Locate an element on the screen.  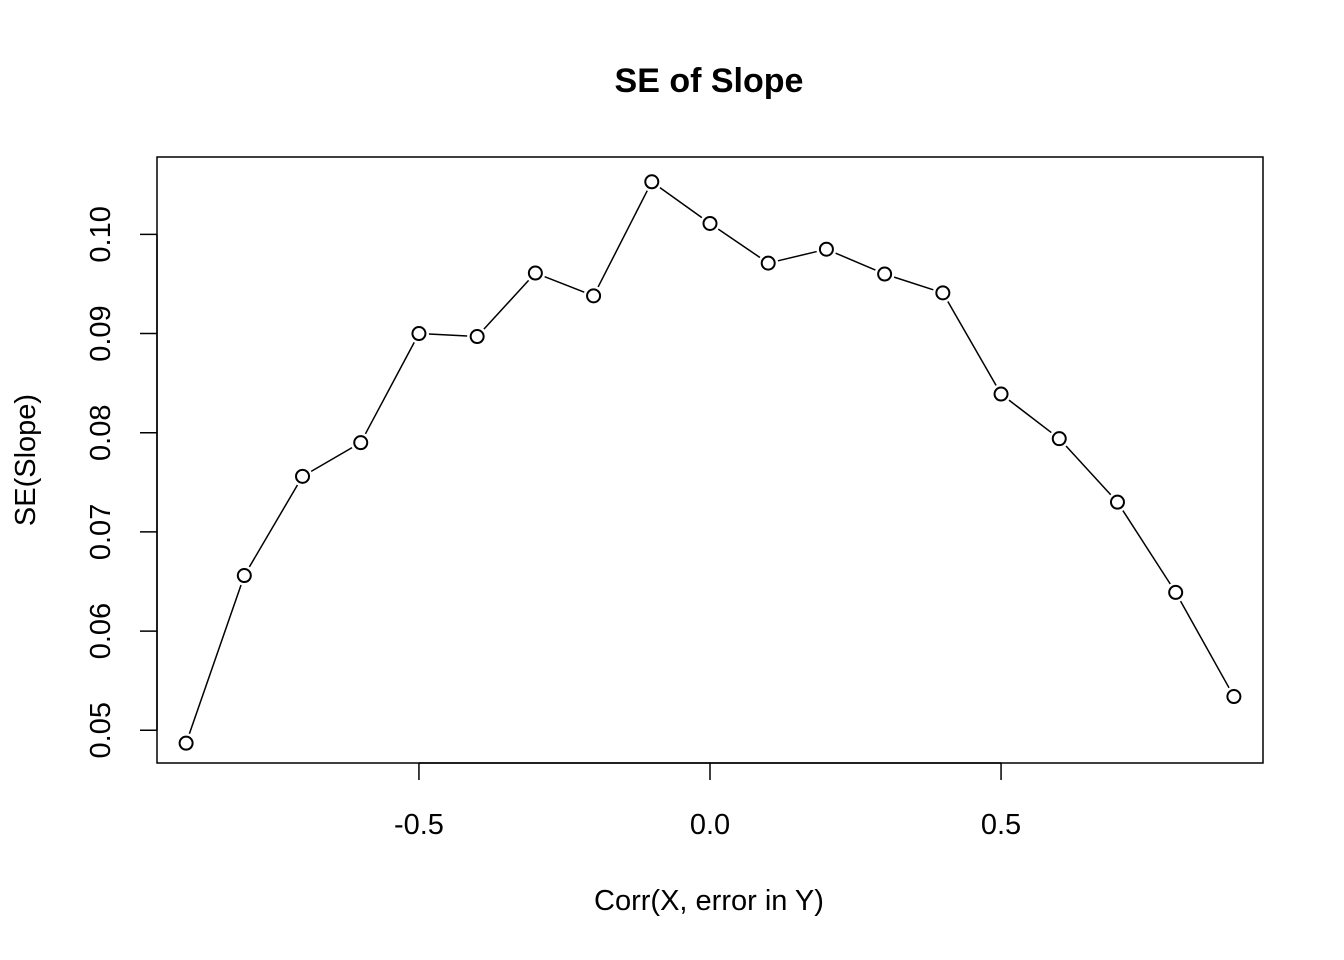
y-axis: 0.05 0.06 0.07 0.08 0.09 0.10 is located at coordinates (121, 482).